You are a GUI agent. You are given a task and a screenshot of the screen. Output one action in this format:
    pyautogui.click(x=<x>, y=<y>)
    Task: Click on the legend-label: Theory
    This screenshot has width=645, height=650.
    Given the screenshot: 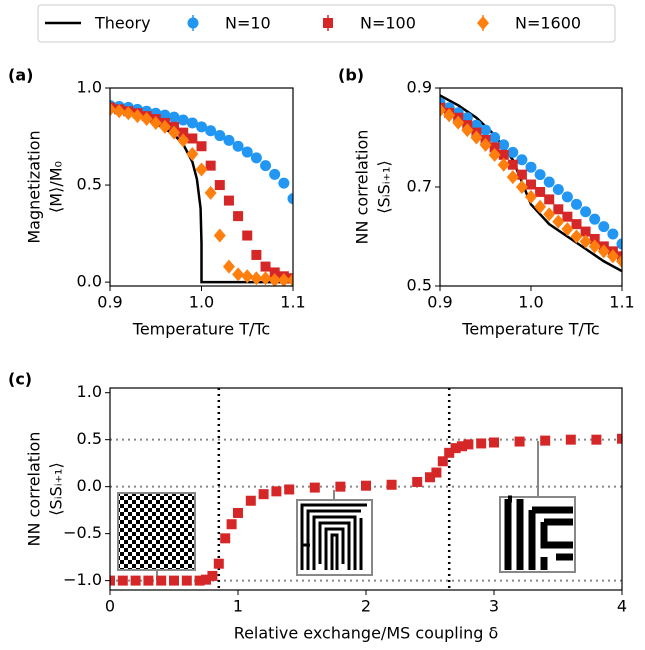 What is the action you would take?
    pyautogui.click(x=122, y=23)
    